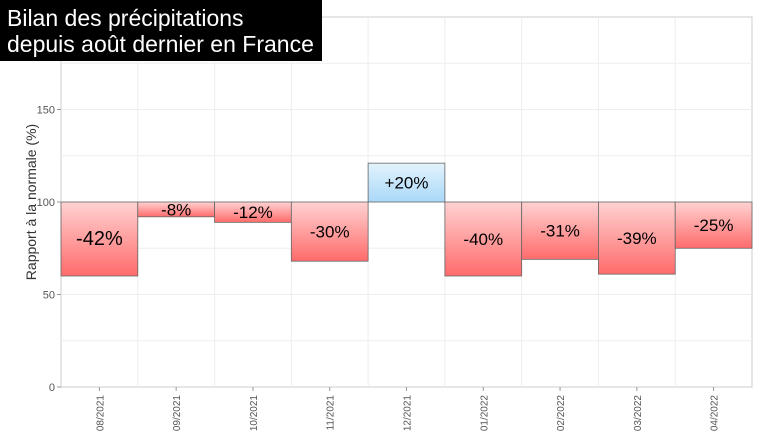 This screenshot has height=445, width=768. Describe the element at coordinates (52, 388) in the screenshot. I see `y-tick-label: 0` at that location.